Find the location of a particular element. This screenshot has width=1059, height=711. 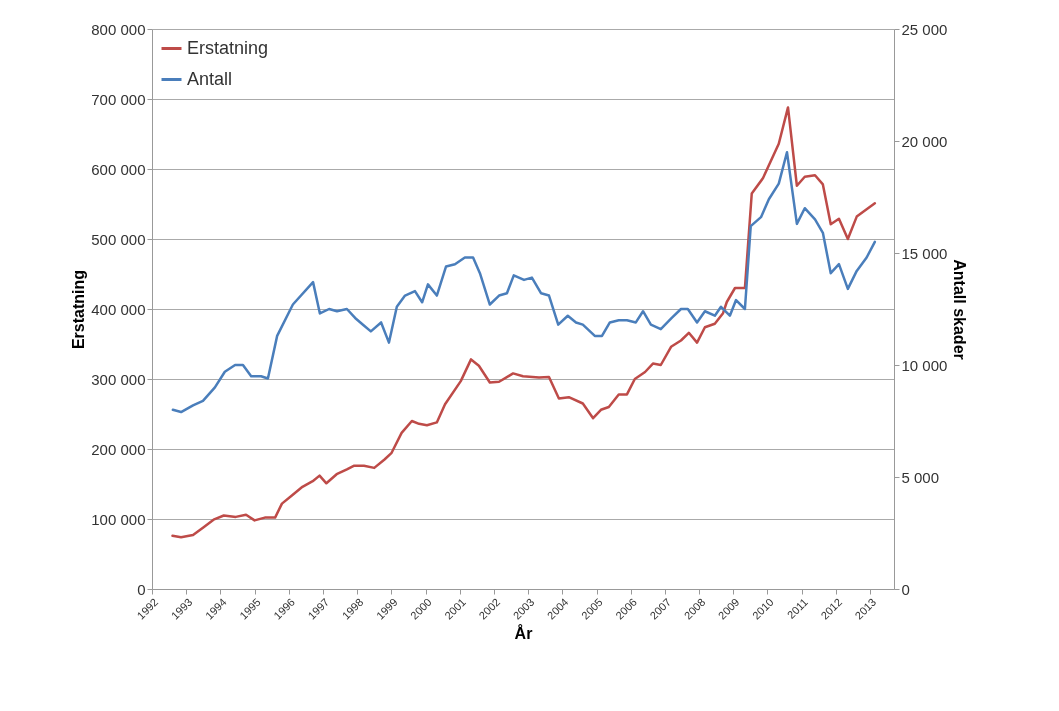

y-tick-label: 300 000 is located at coordinates (118, 379).